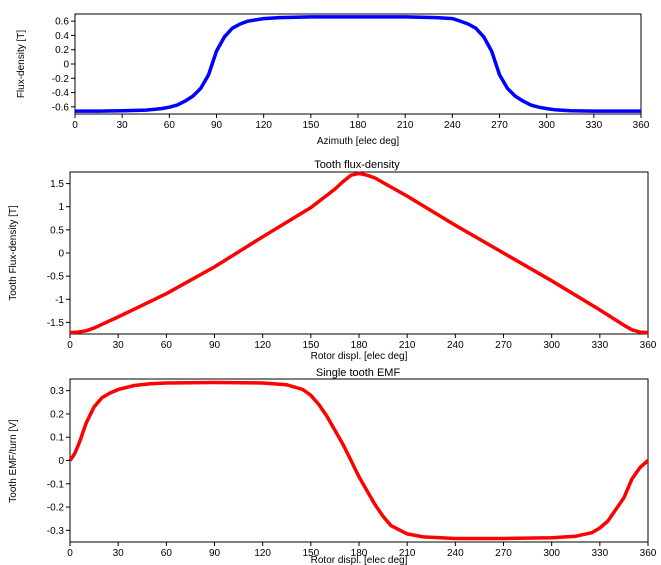 This screenshot has width=661, height=565. What do you see at coordinates (13, 461) in the screenshot?
I see `chart-3-y-axis-label: Tooth EMF/turn [V]` at bounding box center [13, 461].